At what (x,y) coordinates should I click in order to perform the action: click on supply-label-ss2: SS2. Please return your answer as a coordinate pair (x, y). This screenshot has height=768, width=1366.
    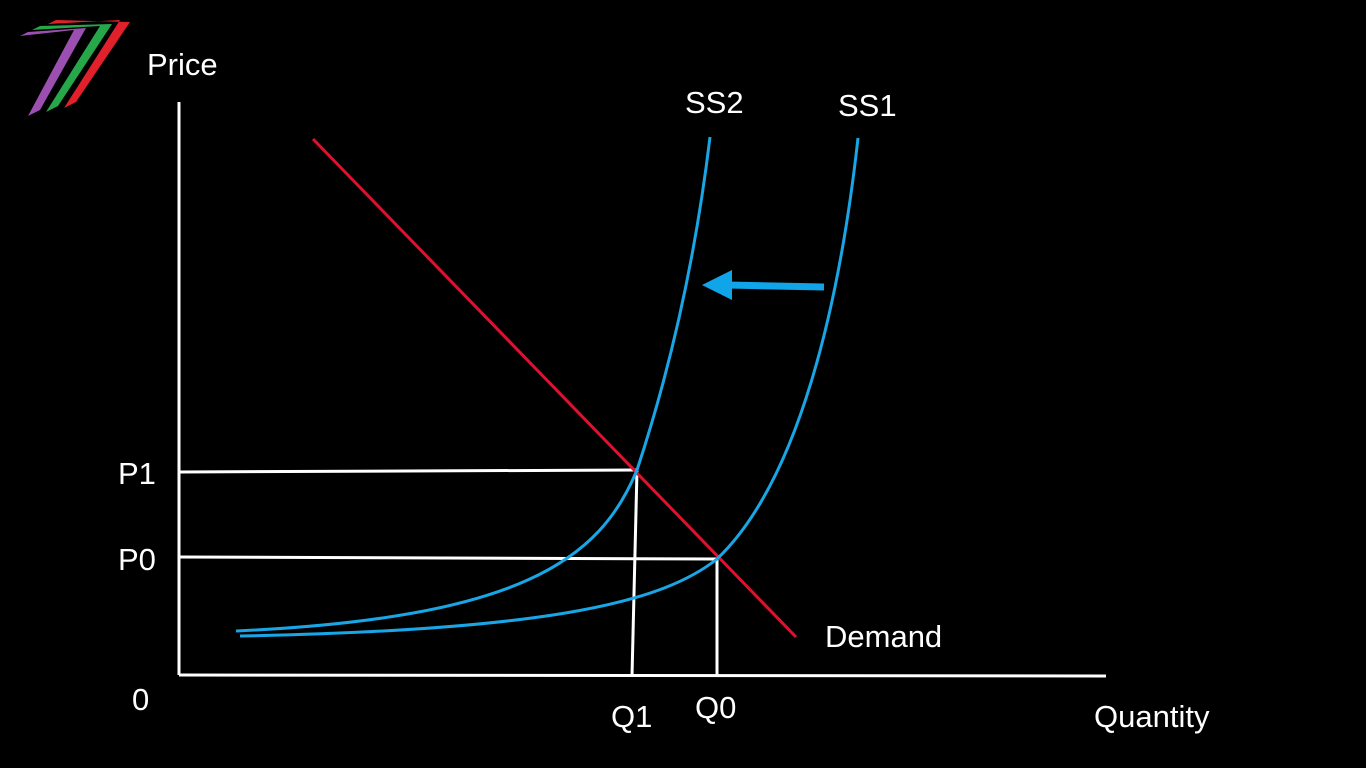
    Looking at the image, I should click on (714, 102).